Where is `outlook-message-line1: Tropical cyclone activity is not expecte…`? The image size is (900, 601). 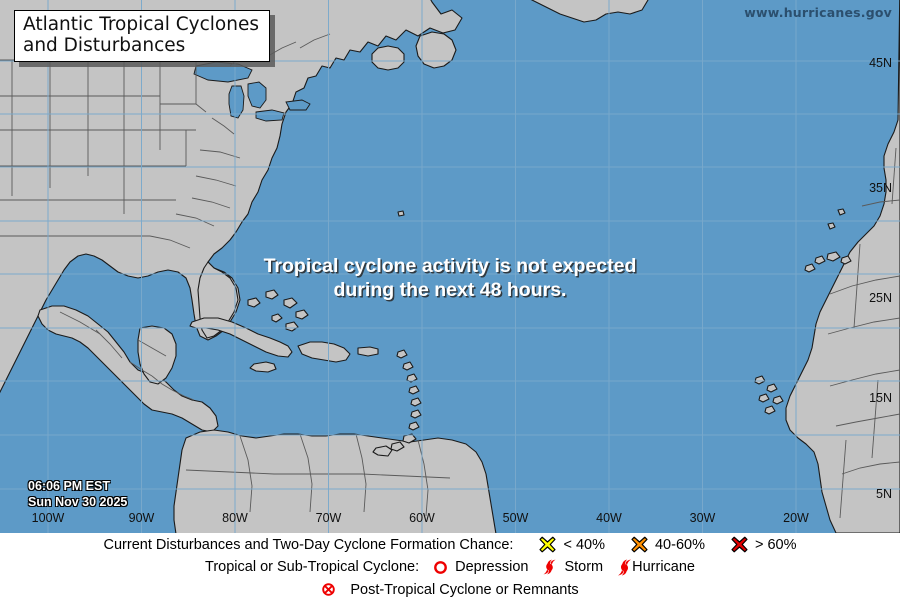 outlook-message-line1: Tropical cyclone activity is not expecte… is located at coordinates (450, 266).